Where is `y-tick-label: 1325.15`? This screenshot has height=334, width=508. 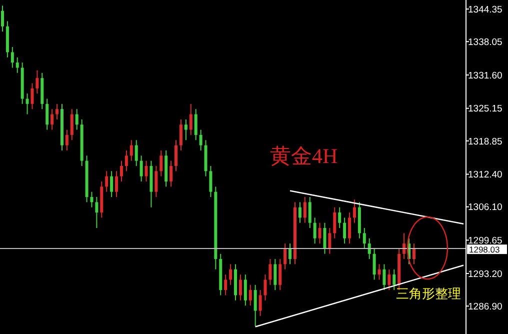 y-tick-label: 1325.15 is located at coordinates (485, 109).